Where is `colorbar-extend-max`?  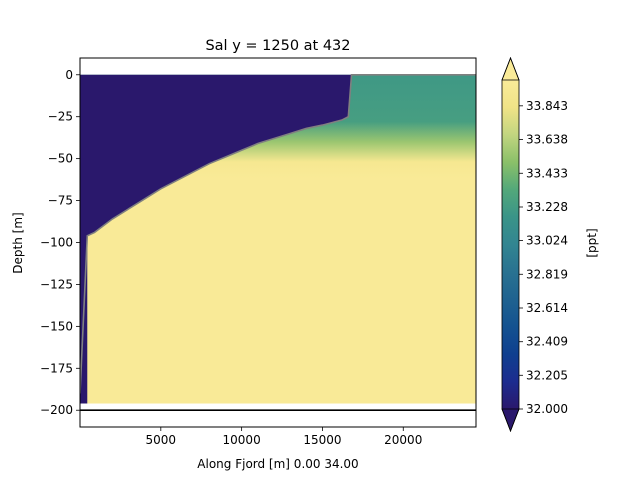
colorbar-extend-max is located at coordinates (510, 68).